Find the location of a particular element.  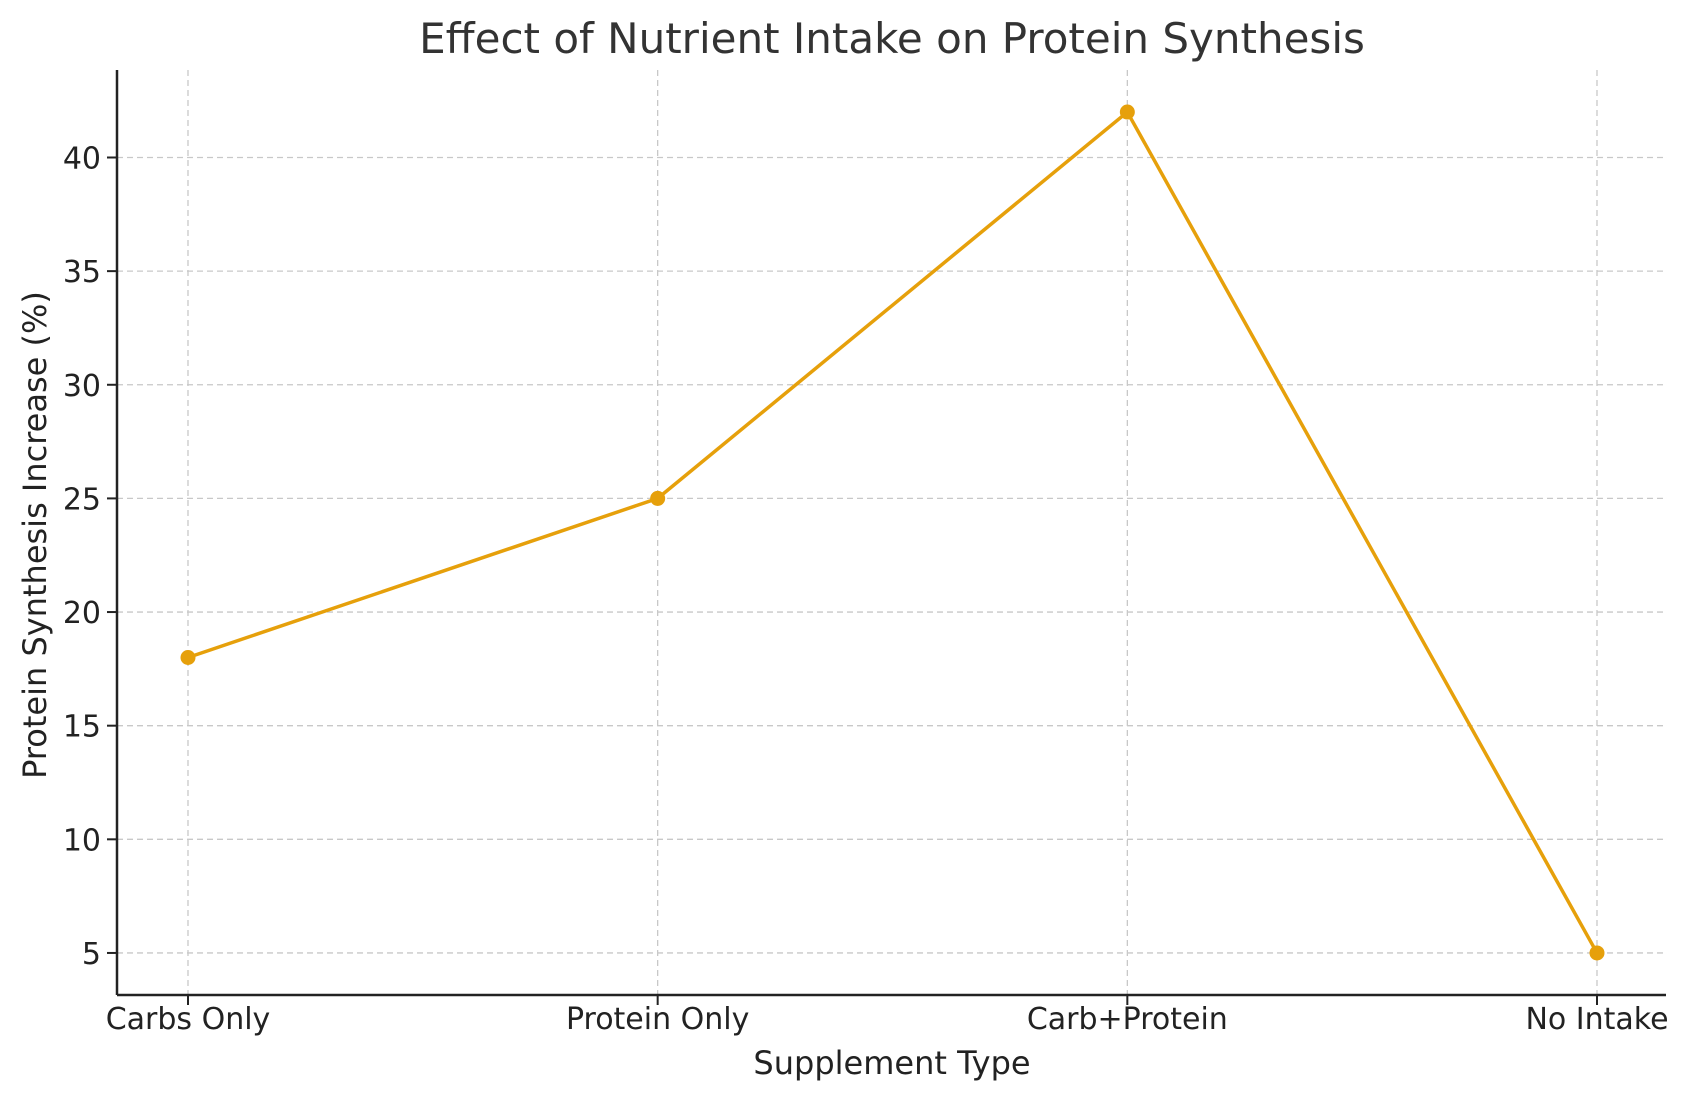

x-tick-label: Carb+Protein is located at coordinates (1127, 1019).